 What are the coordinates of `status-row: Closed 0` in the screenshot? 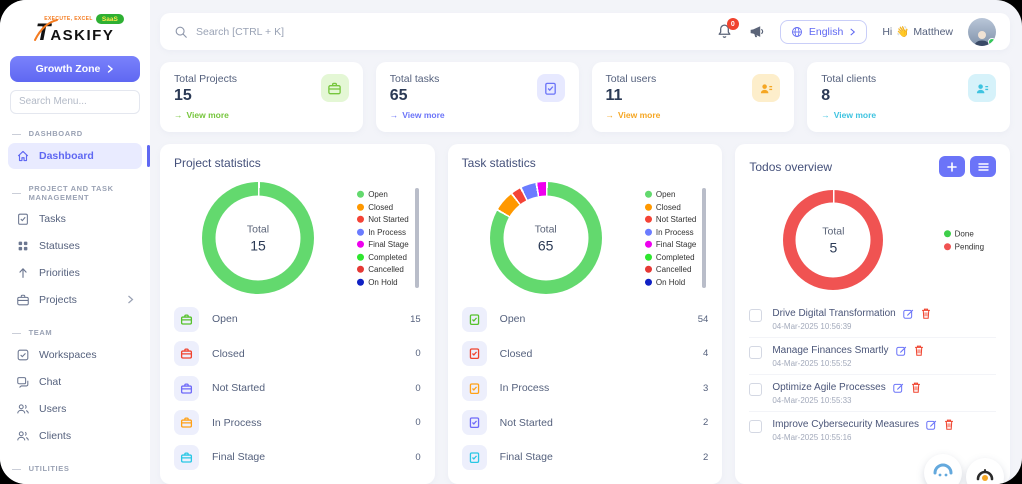 It's located at (297, 354).